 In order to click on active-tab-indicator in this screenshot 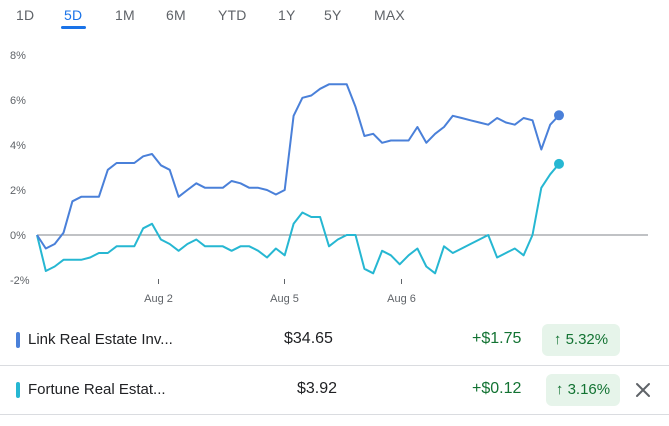, I will do `click(73, 27)`.